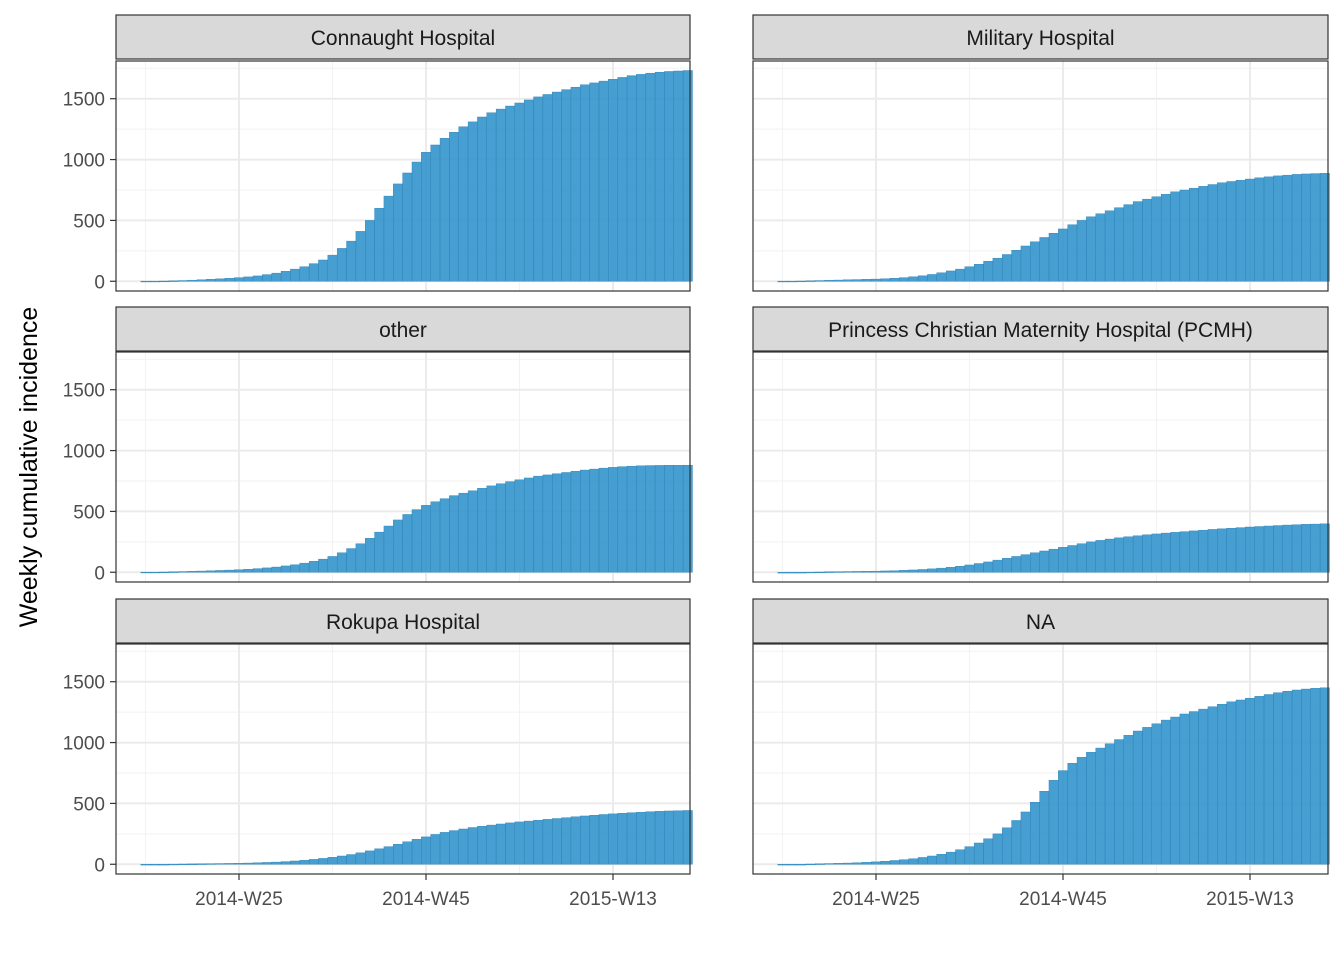  I want to click on panel-border, so click(1040, 759).